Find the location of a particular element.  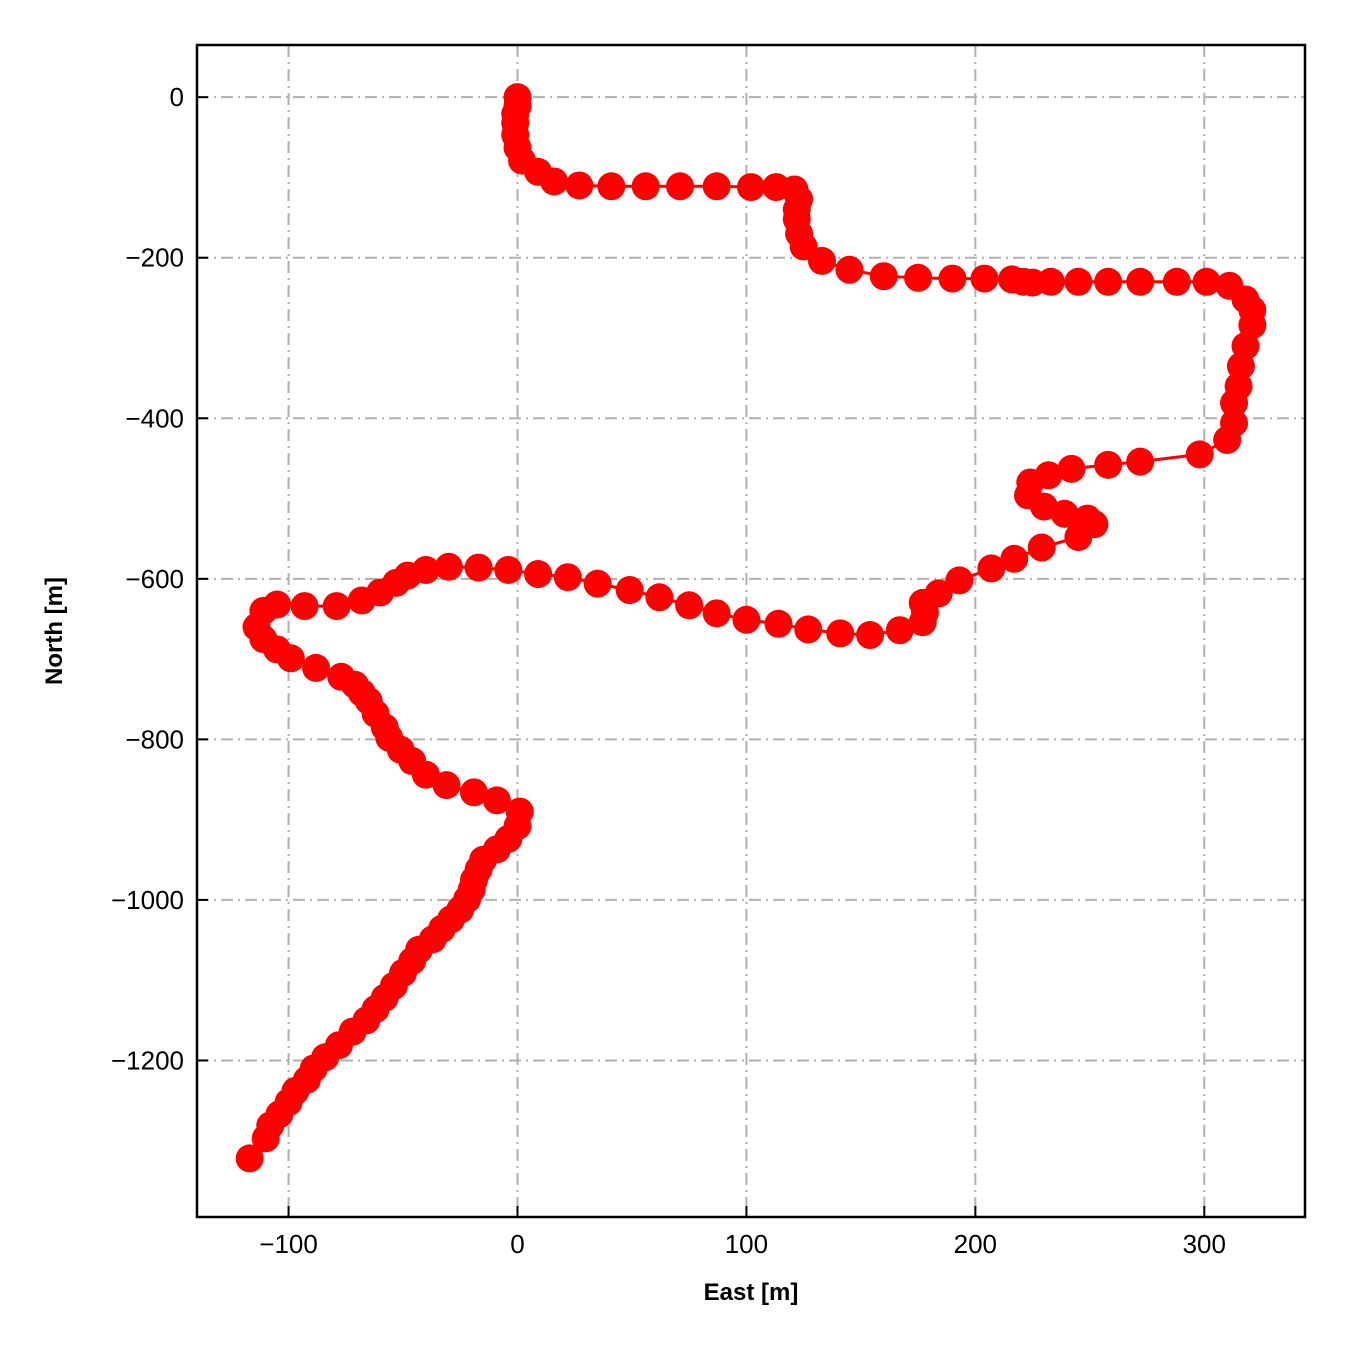

x-tick-label: 100 is located at coordinates (746, 1244).